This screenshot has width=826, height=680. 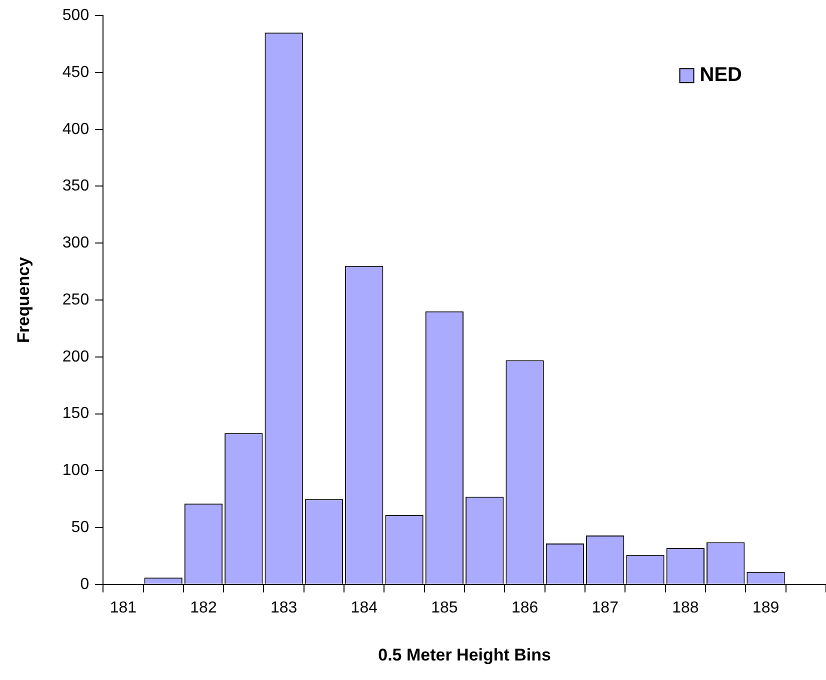 What do you see at coordinates (76, 15) in the screenshot?
I see `y-tick-label: 500` at bounding box center [76, 15].